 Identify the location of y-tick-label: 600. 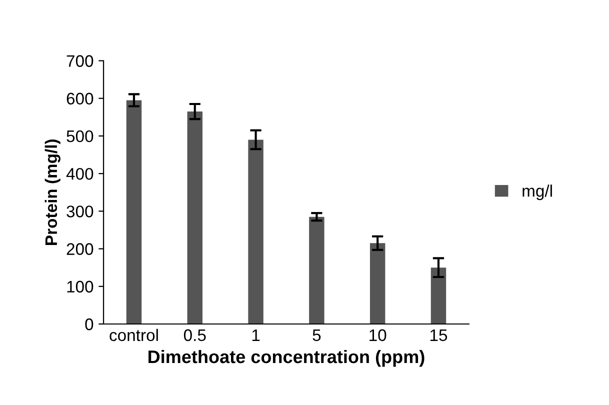
(80, 98).